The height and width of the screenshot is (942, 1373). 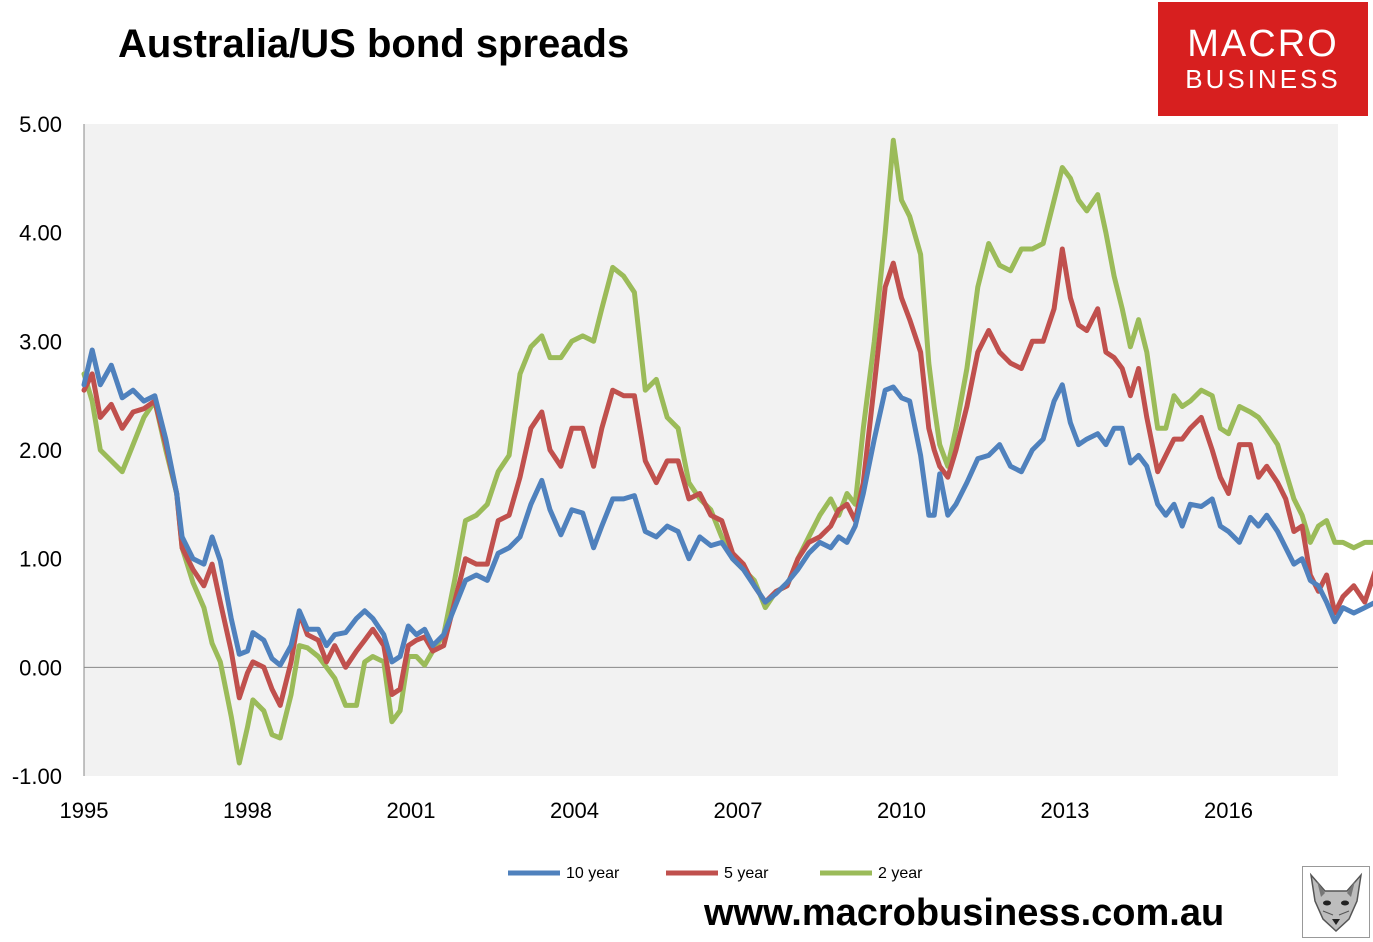 I want to click on y-tick-label: 5.00, so click(x=40, y=124).